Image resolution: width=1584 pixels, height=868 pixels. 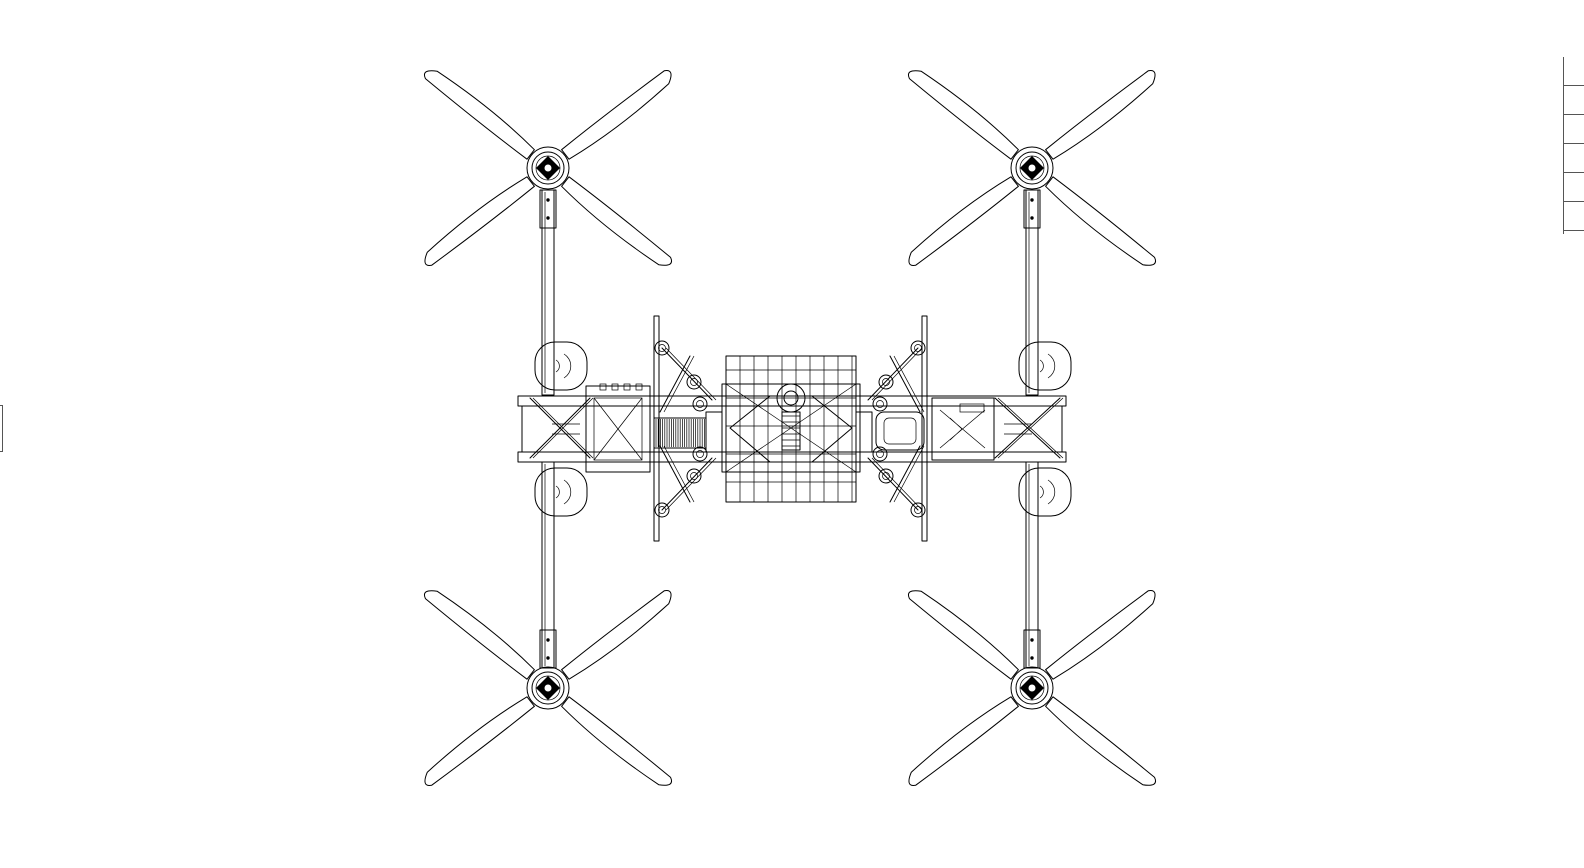 I want to click on side-toolbar-panel, so click(x=1573, y=145).